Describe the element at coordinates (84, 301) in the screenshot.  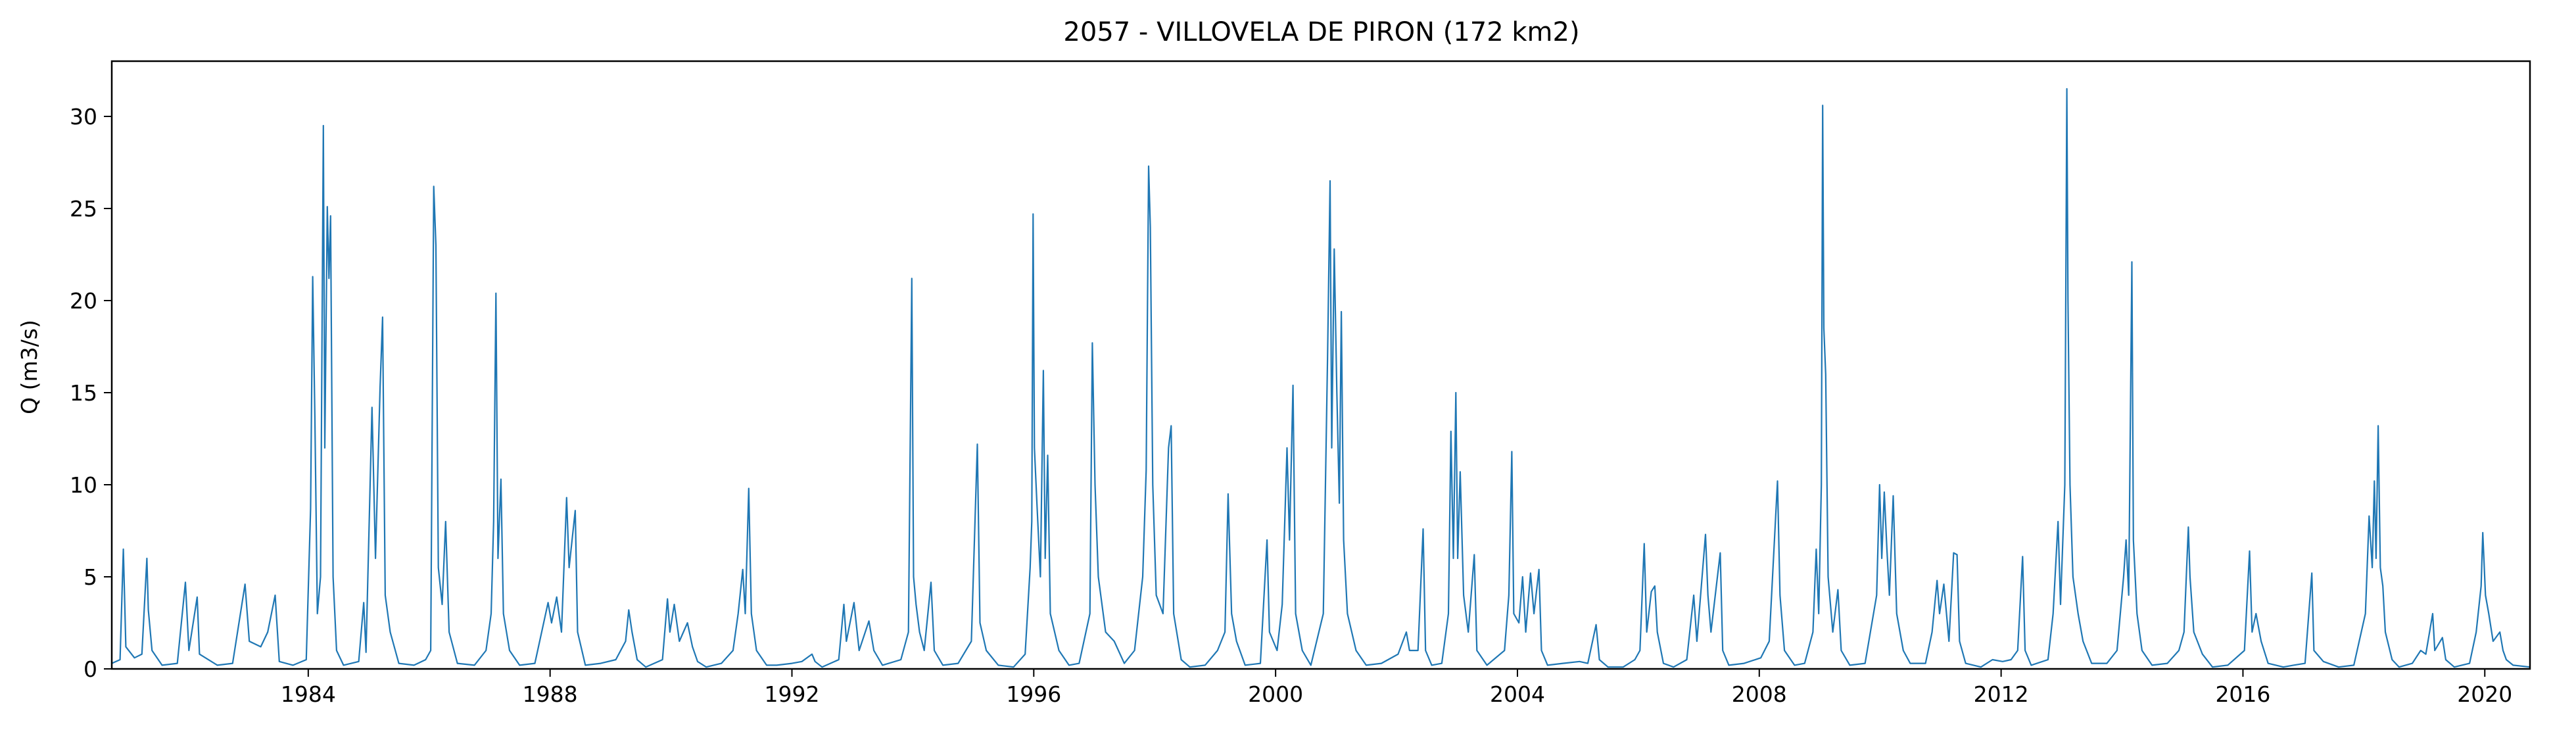
I see `y-tick-label: 20` at that location.